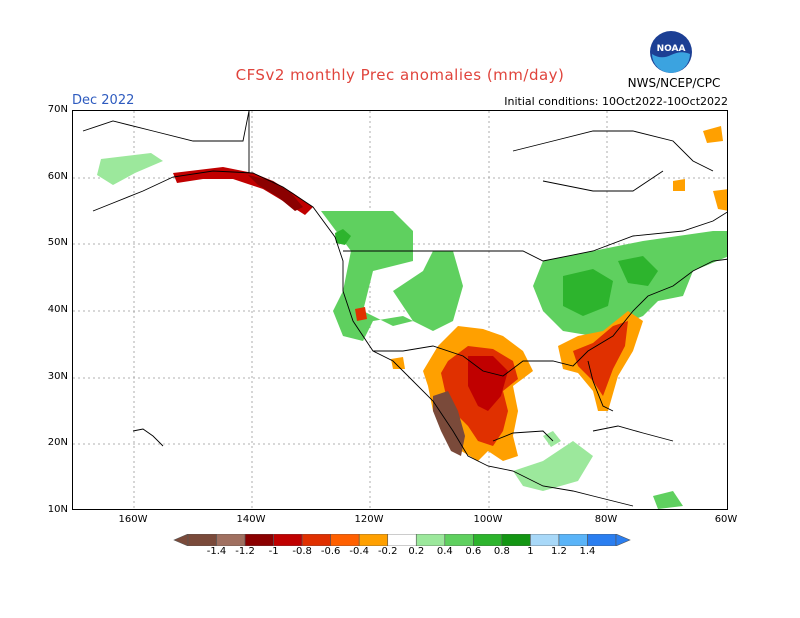  What do you see at coordinates (133, 519) in the screenshot?
I see `lon-label: 160W` at bounding box center [133, 519].